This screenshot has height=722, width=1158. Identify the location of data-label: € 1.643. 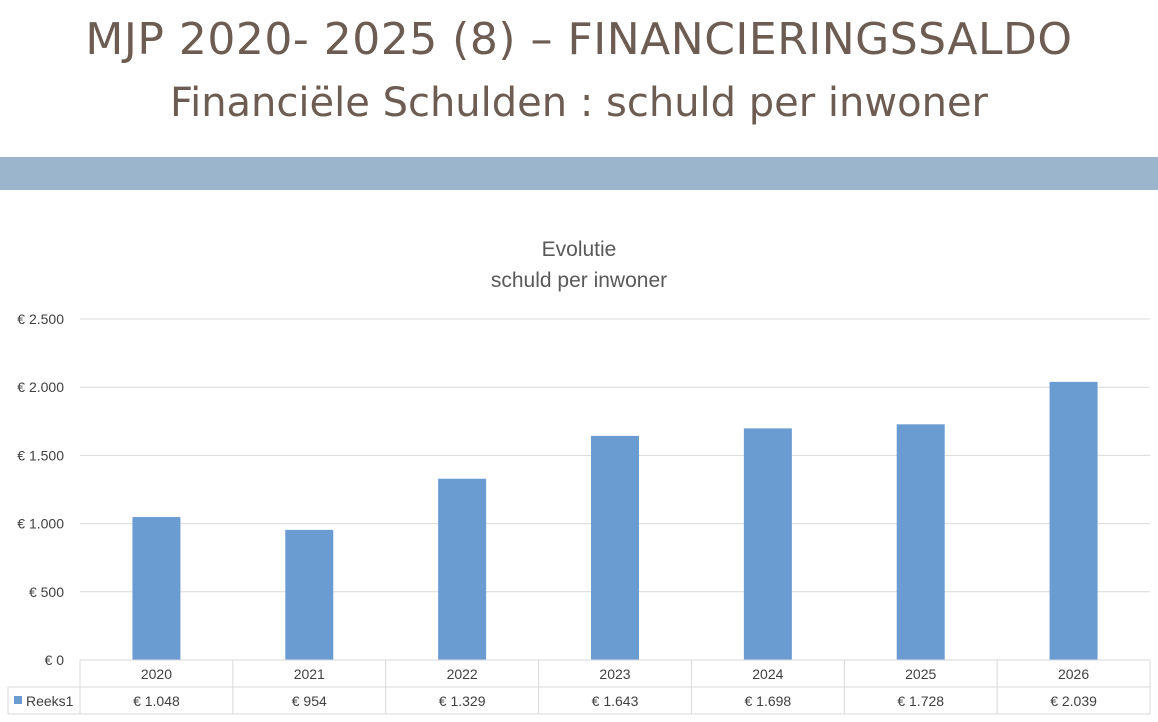
(615, 701).